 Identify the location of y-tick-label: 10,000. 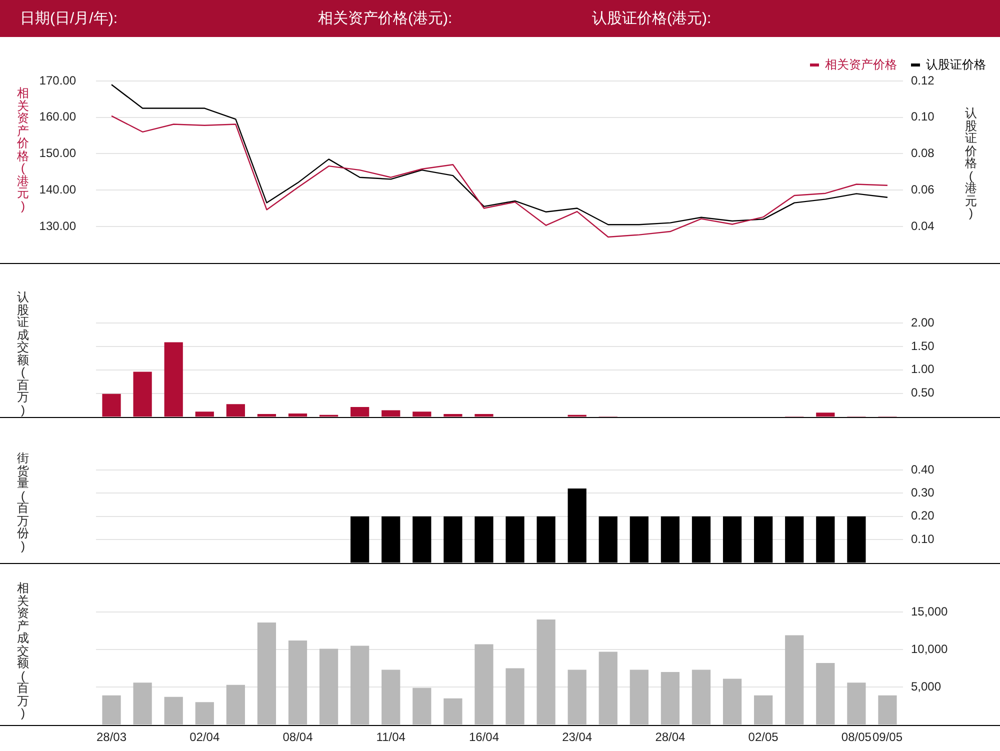
(929, 649).